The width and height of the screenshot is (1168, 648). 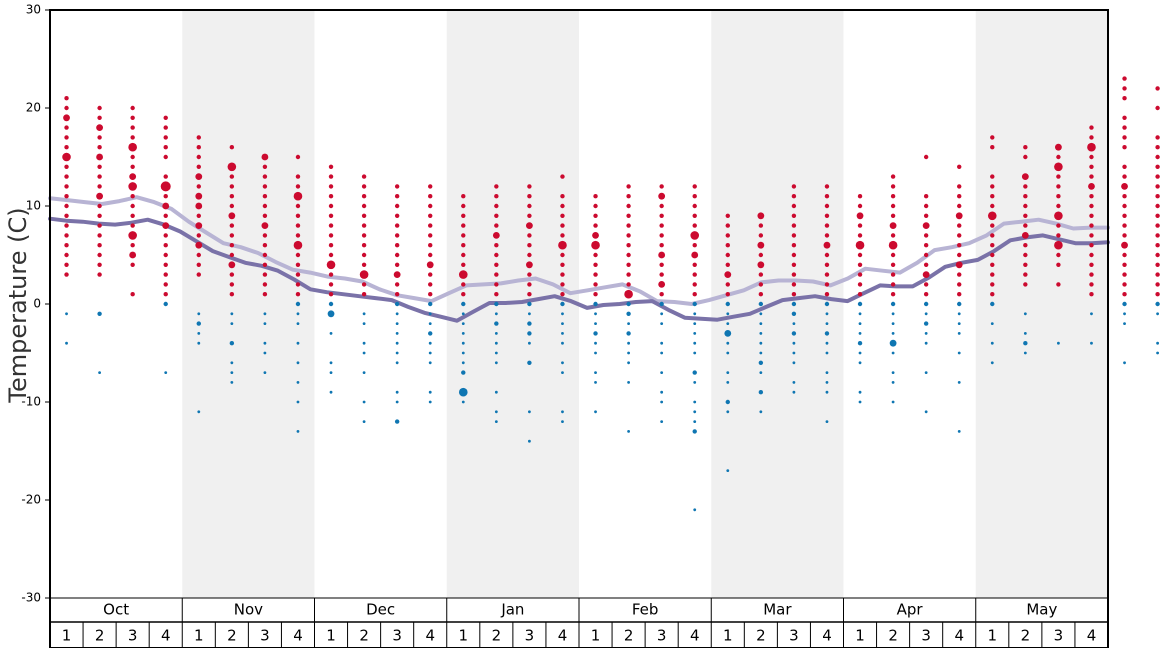 What do you see at coordinates (31, 598) in the screenshot?
I see `y-tick-label: -30` at bounding box center [31, 598].